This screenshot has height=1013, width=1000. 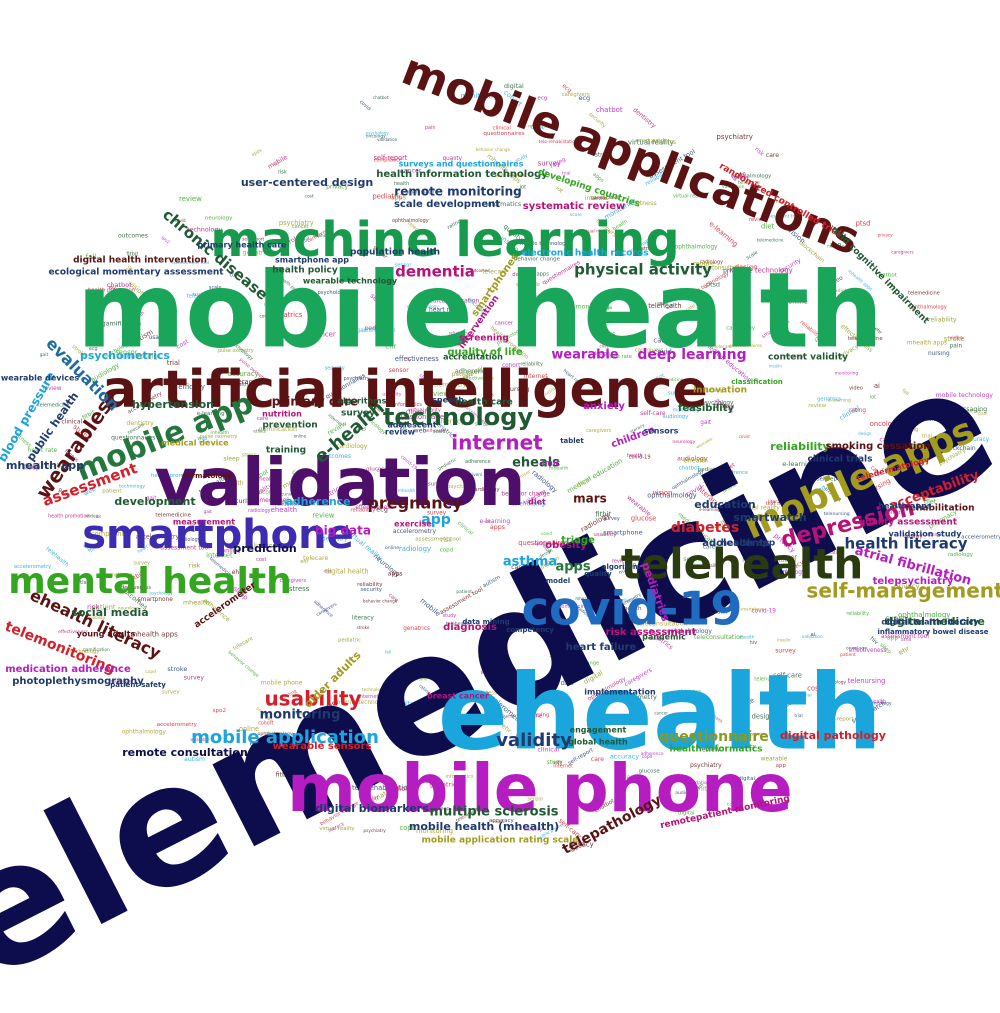 What do you see at coordinates (585, 355) in the screenshot?
I see `word-wearable: wearable` at bounding box center [585, 355].